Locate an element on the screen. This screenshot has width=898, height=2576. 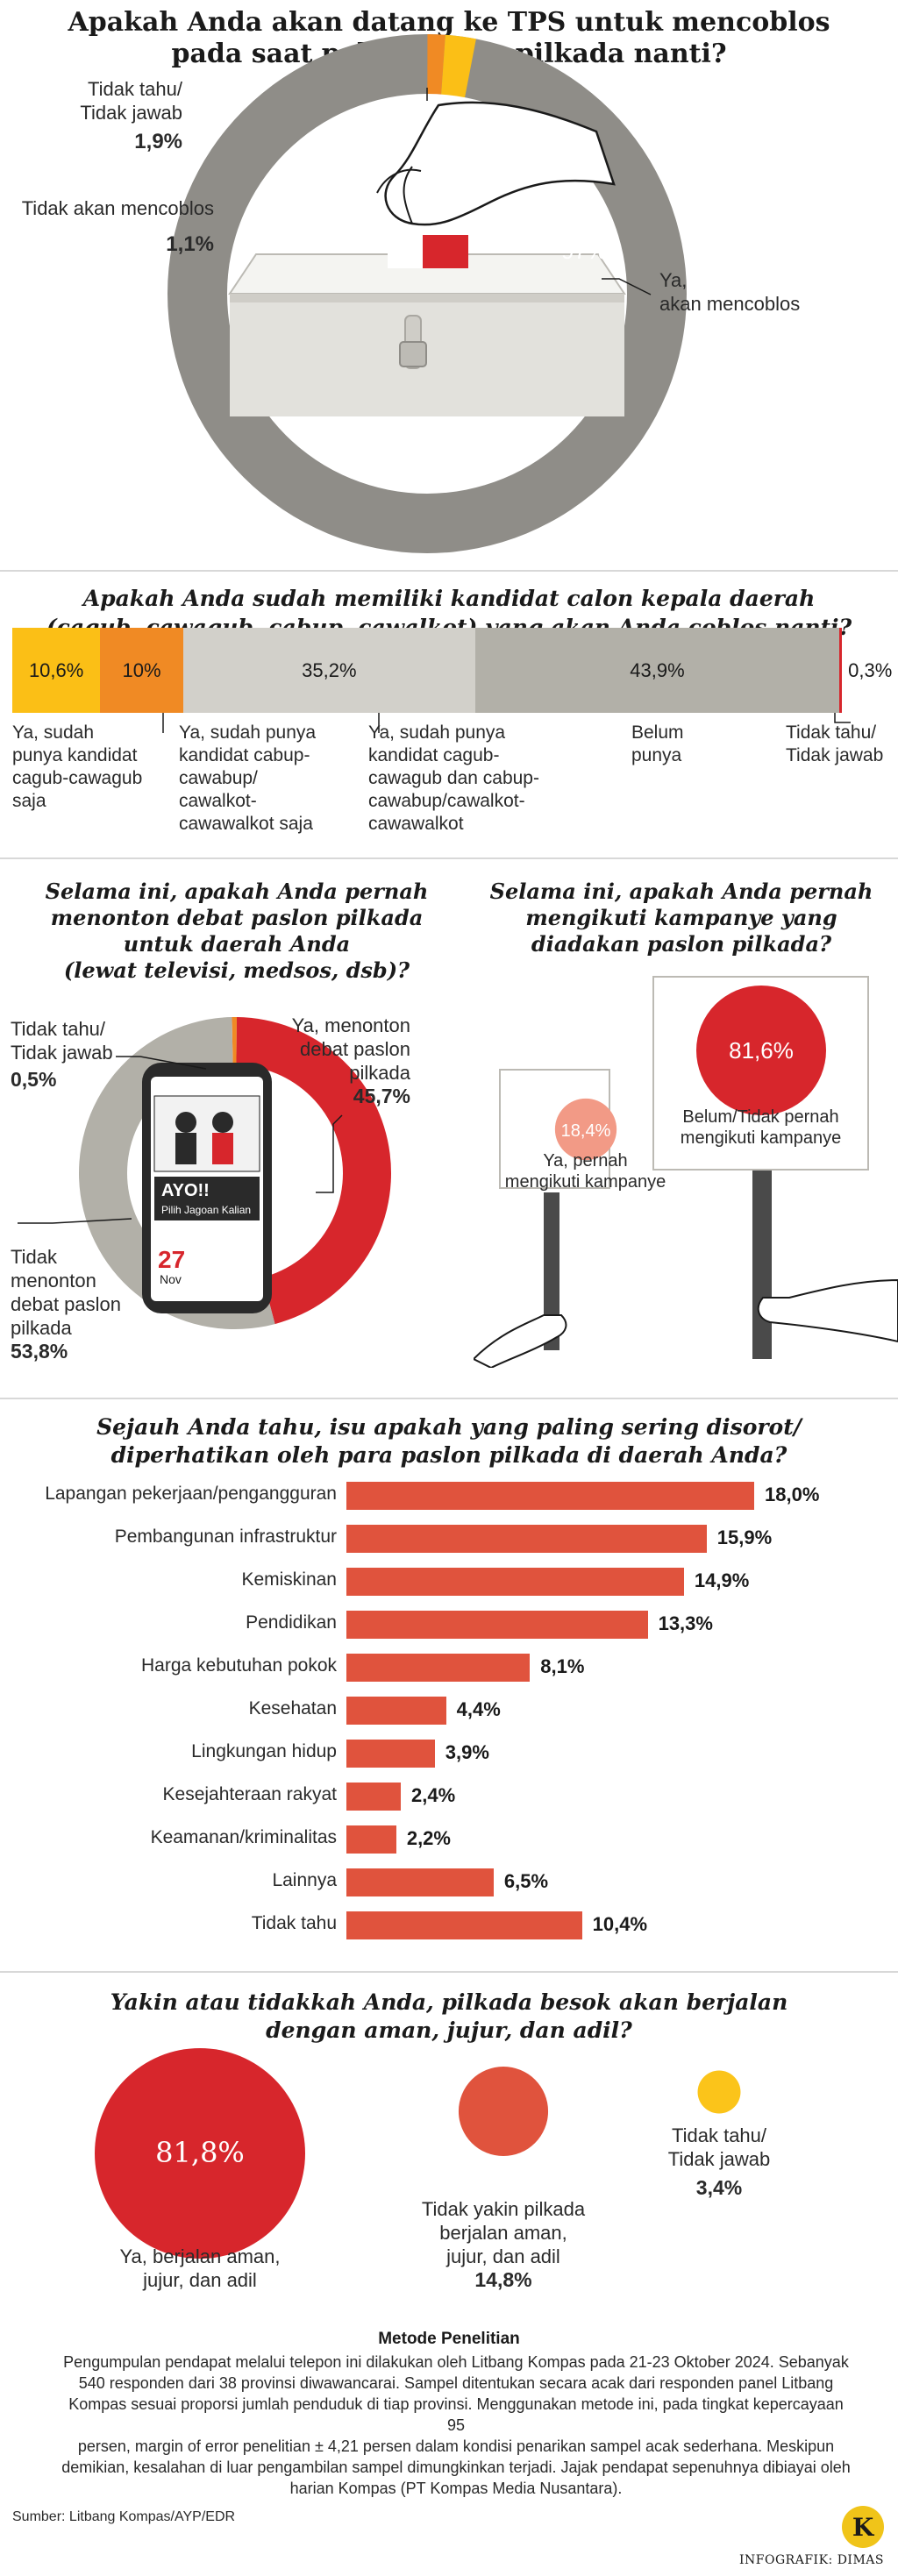
kampanye-title-l1: Selama ini, apakah Anda pernah is located at coordinates (681, 891).